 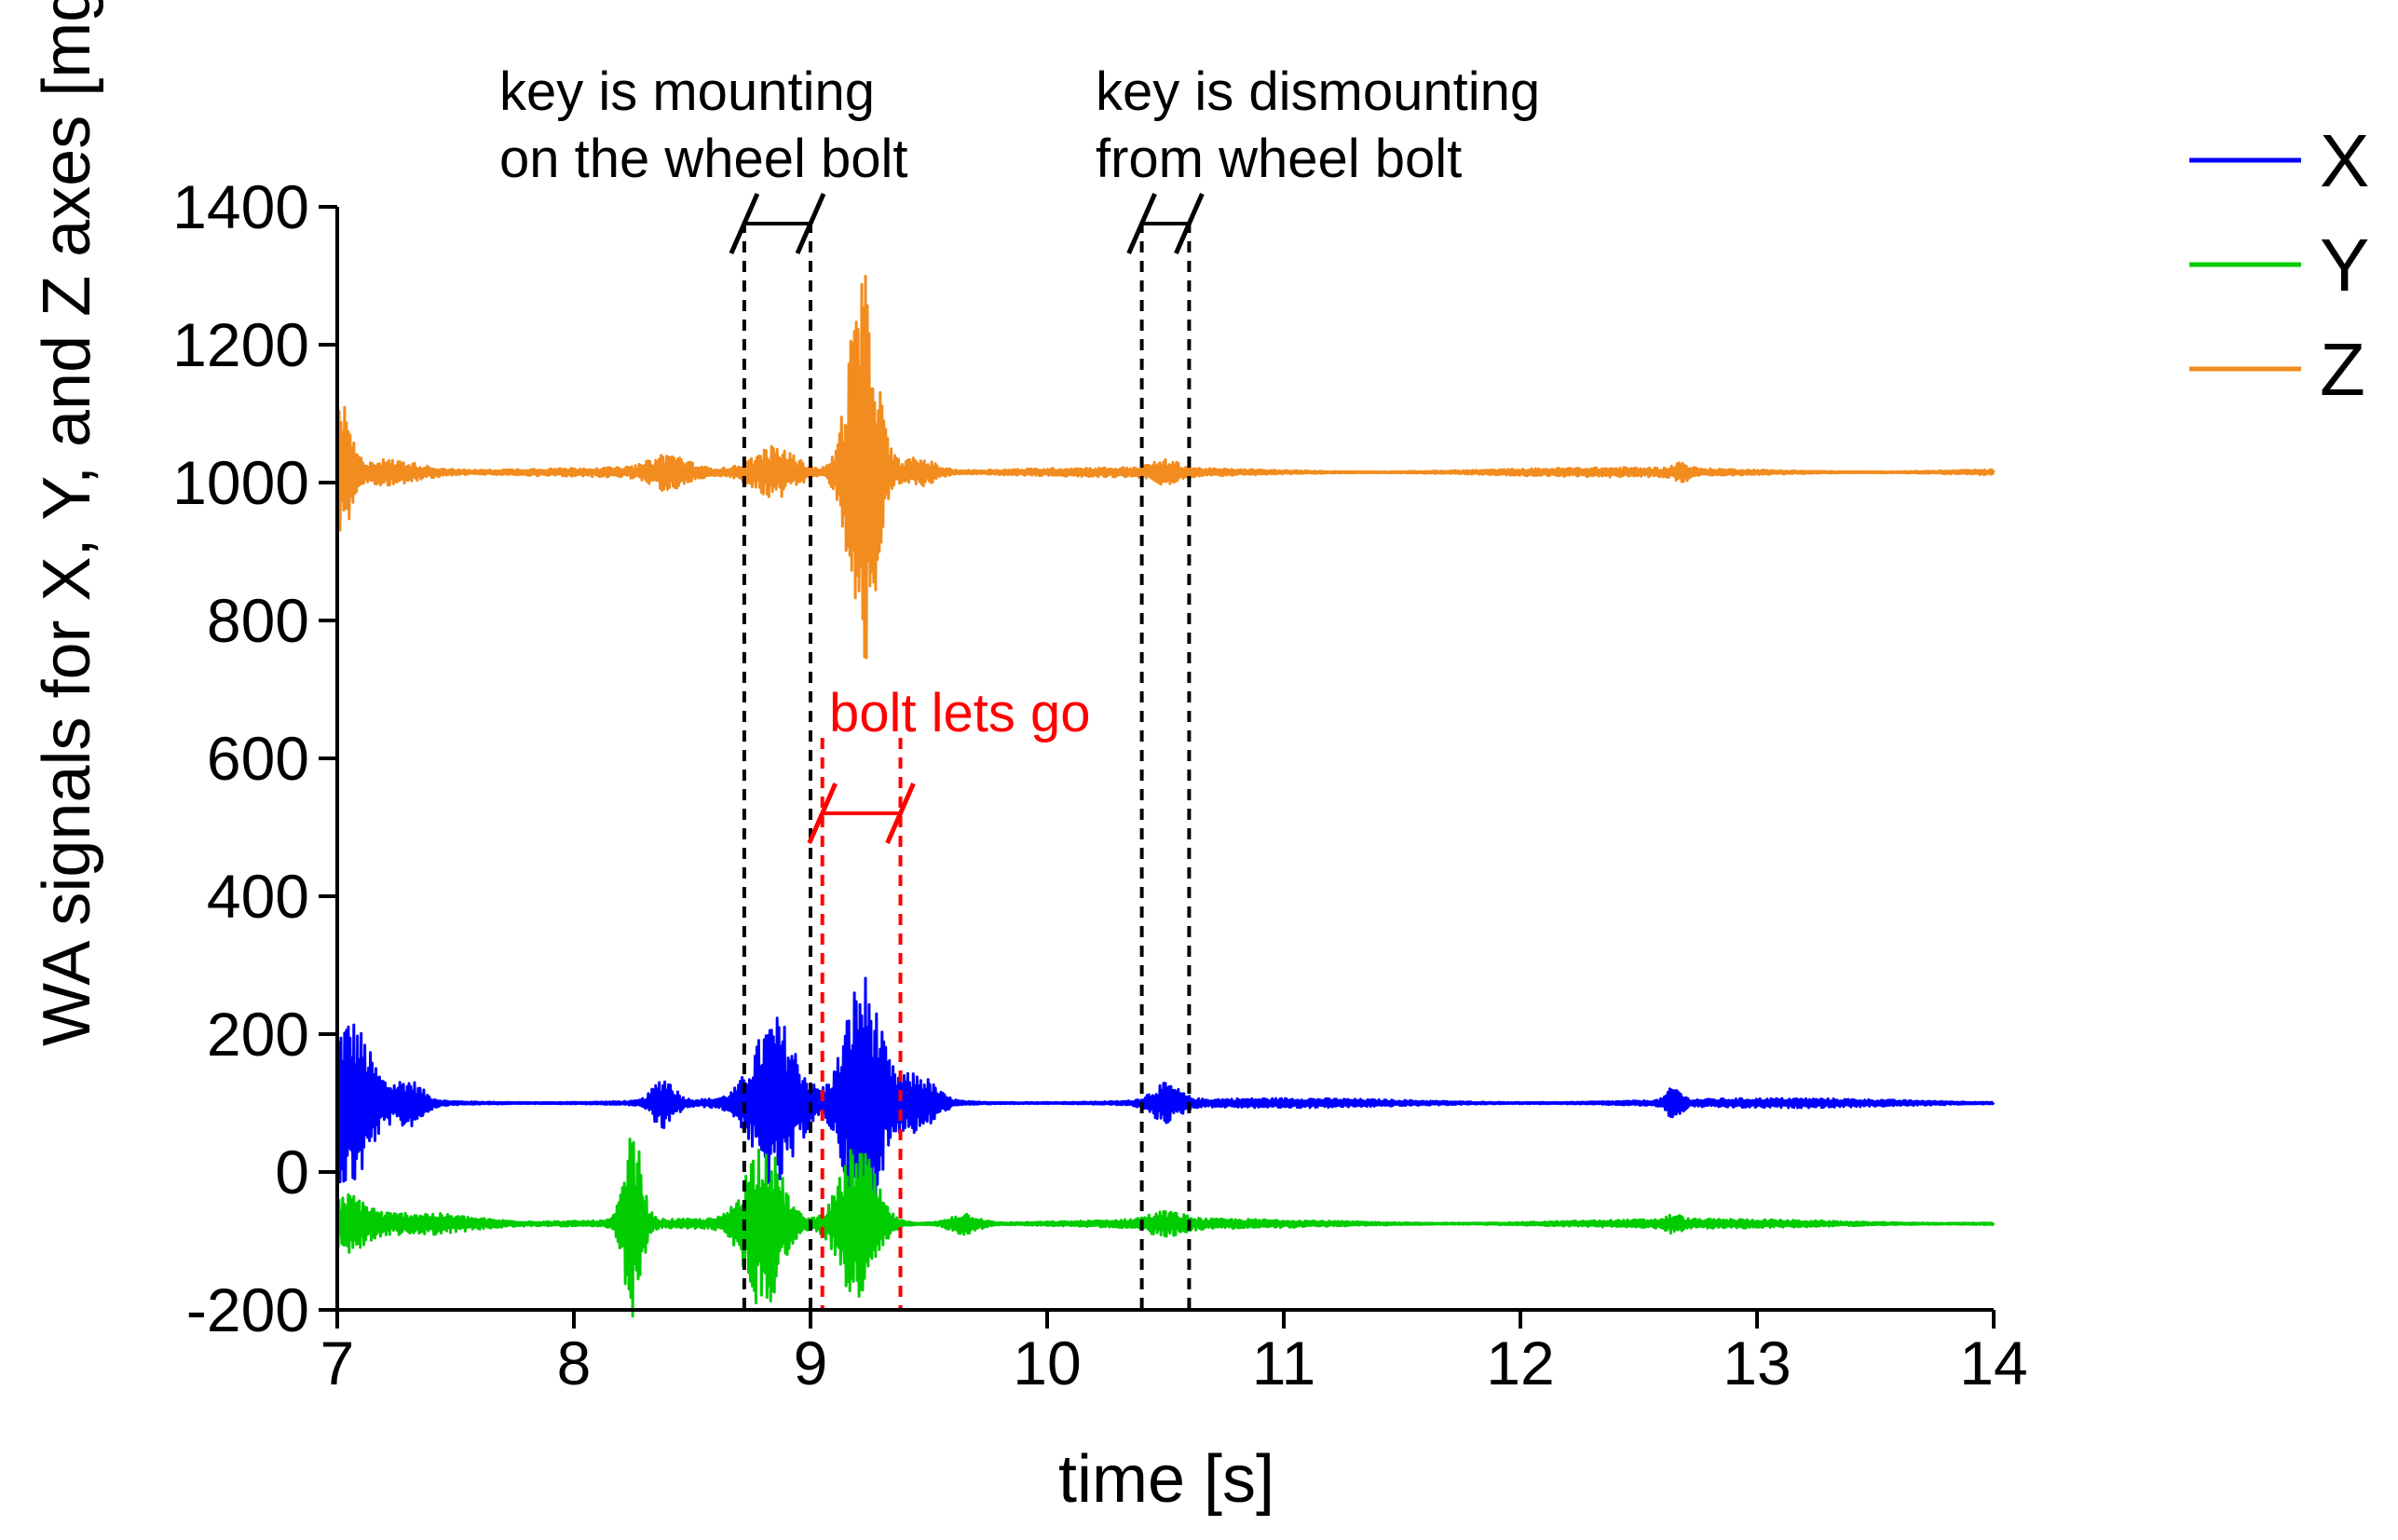 I want to click on y-tick-label: 800, so click(x=258, y=620).